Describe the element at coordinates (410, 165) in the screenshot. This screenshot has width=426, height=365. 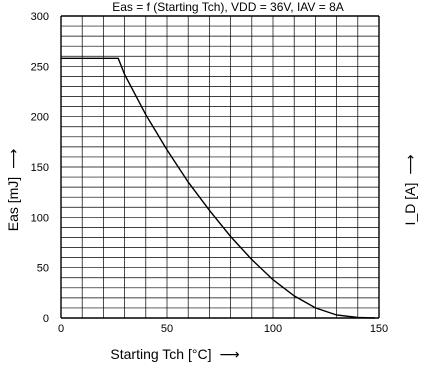
I see `y2-axis-arrow: ⟶` at that location.